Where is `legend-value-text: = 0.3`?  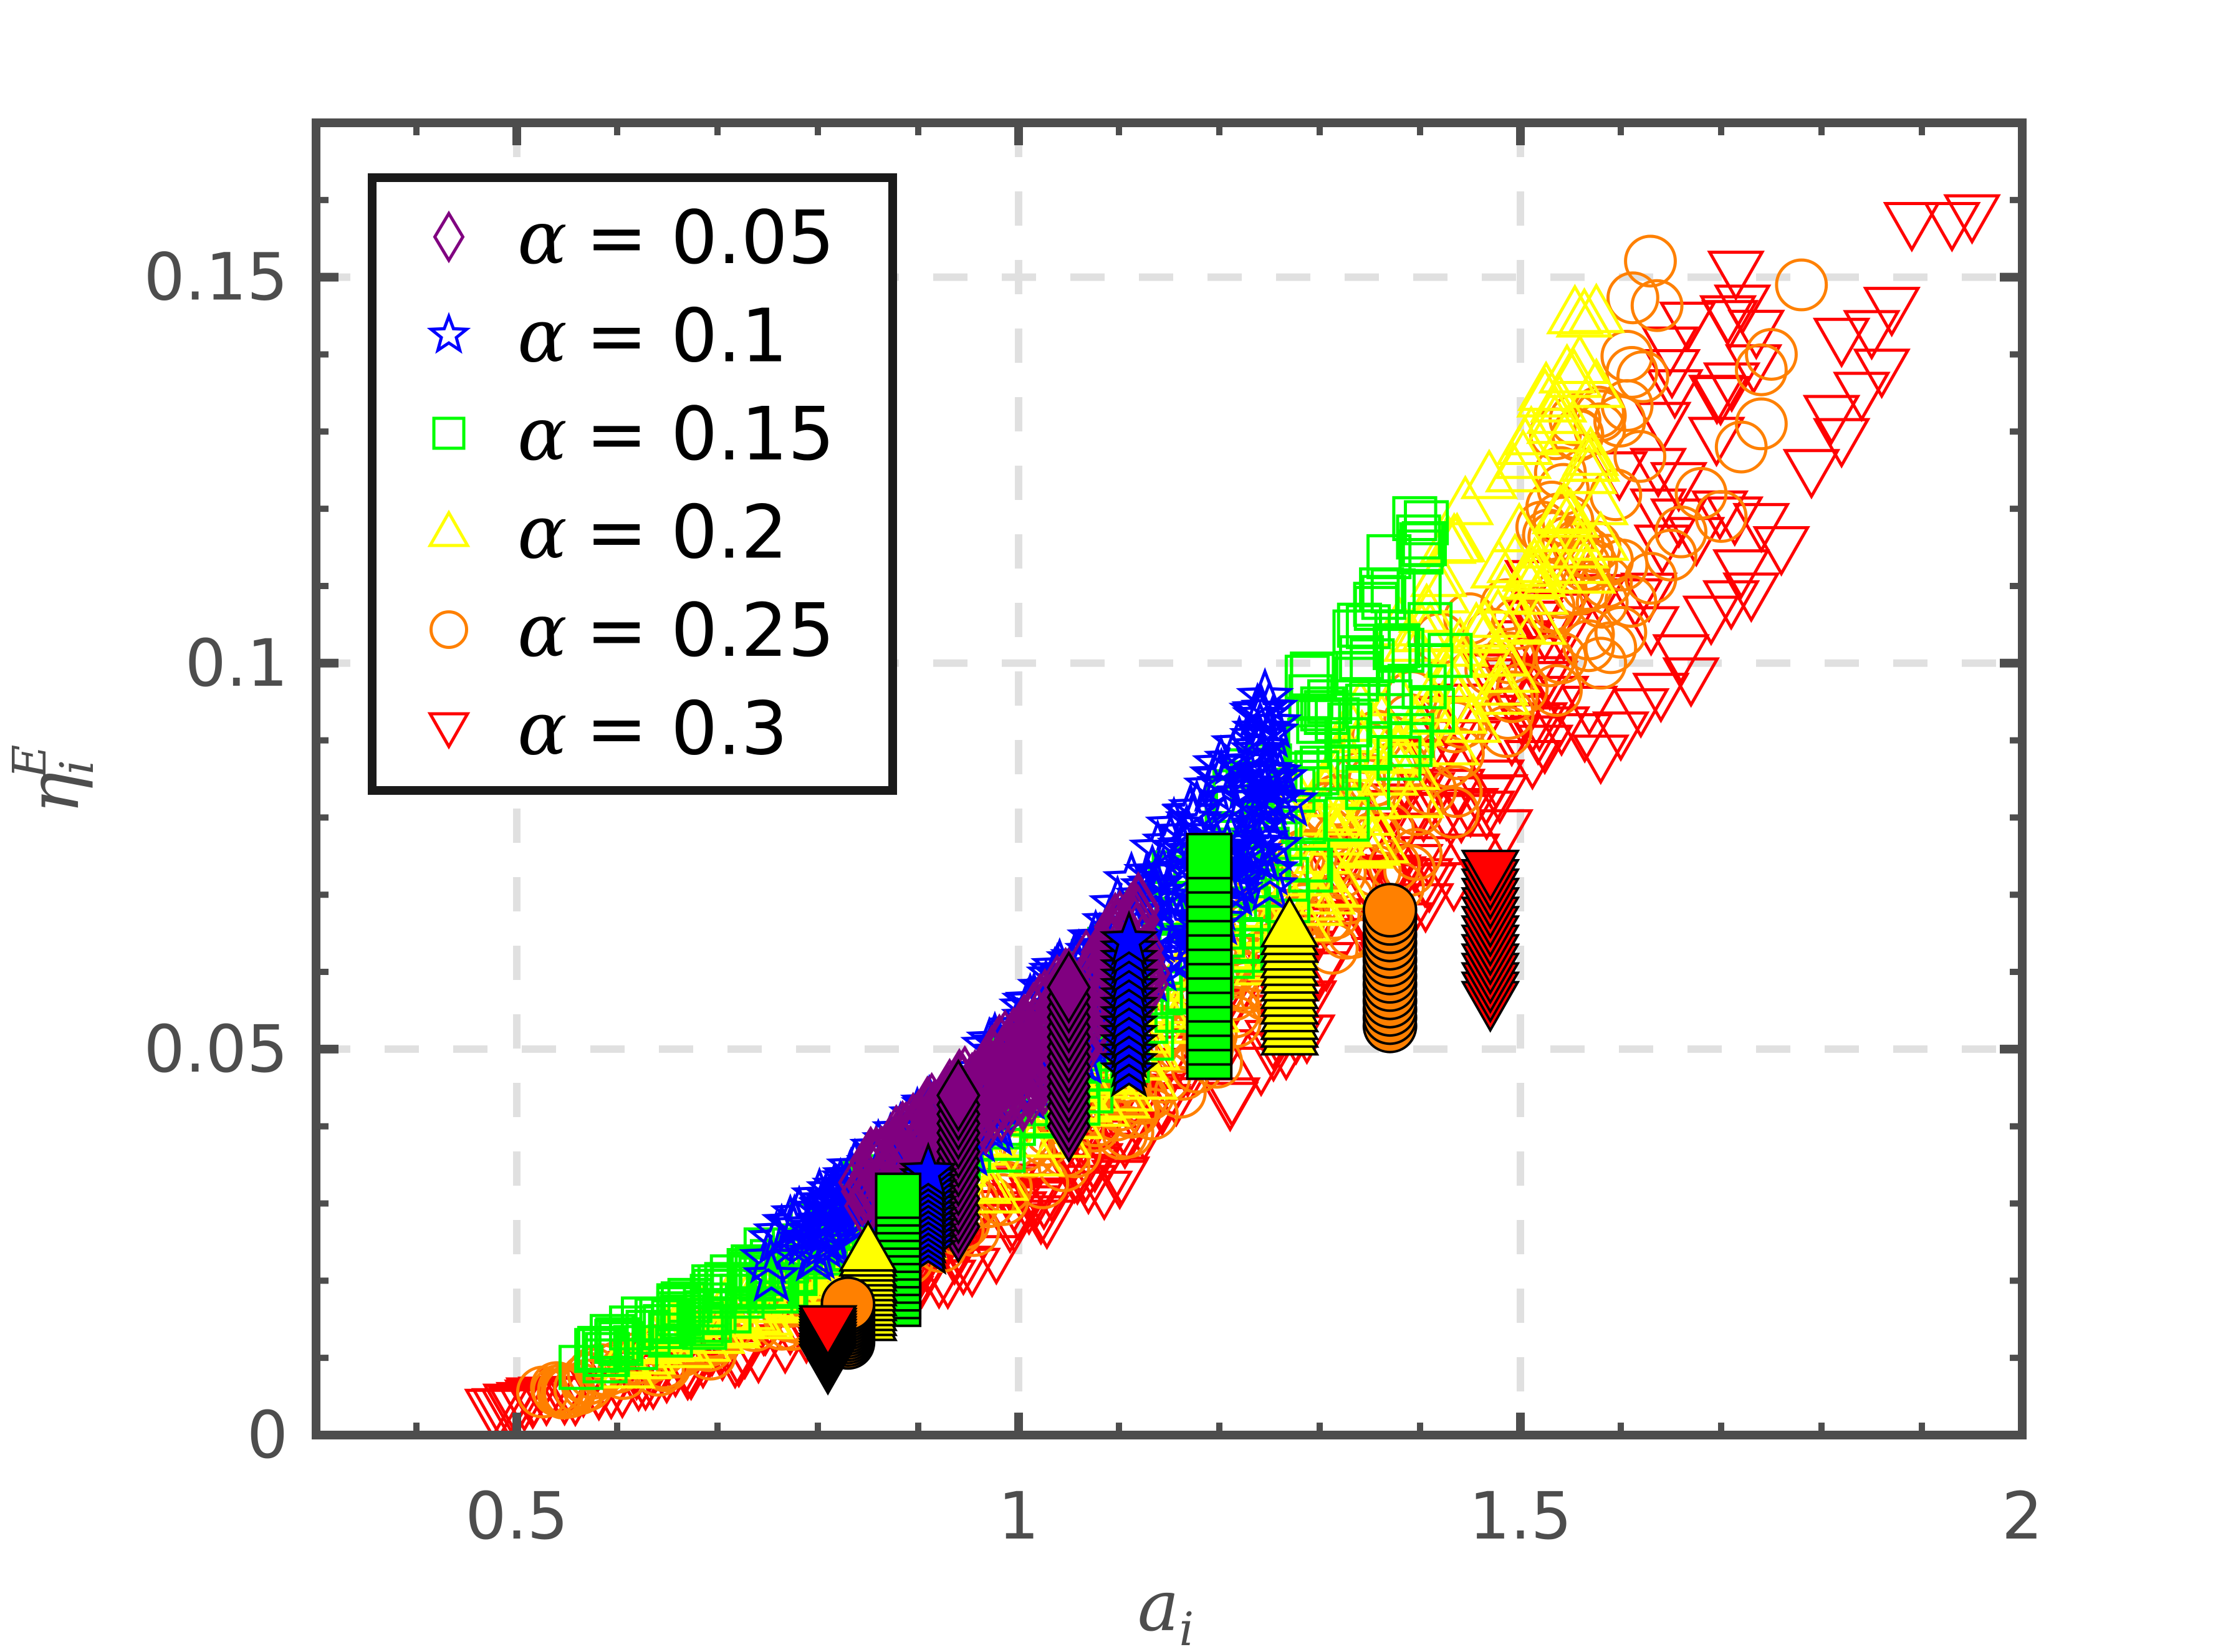 legend-value-text: = 0.3 is located at coordinates (687, 729).